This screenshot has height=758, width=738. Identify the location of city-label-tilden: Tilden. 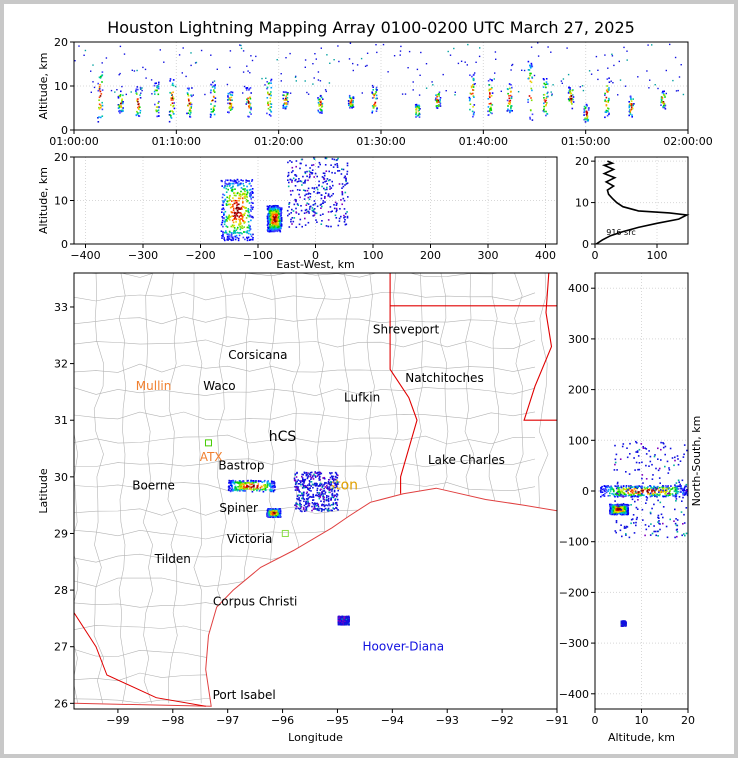
(172, 559).